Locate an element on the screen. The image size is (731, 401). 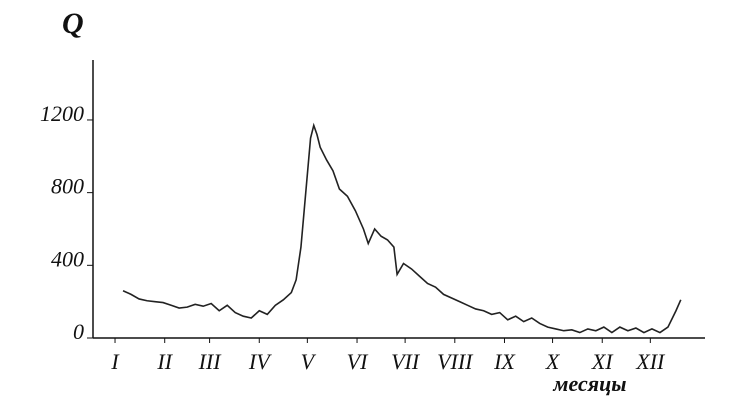
y-tick-label: 1200 is located at coordinates (62, 113).